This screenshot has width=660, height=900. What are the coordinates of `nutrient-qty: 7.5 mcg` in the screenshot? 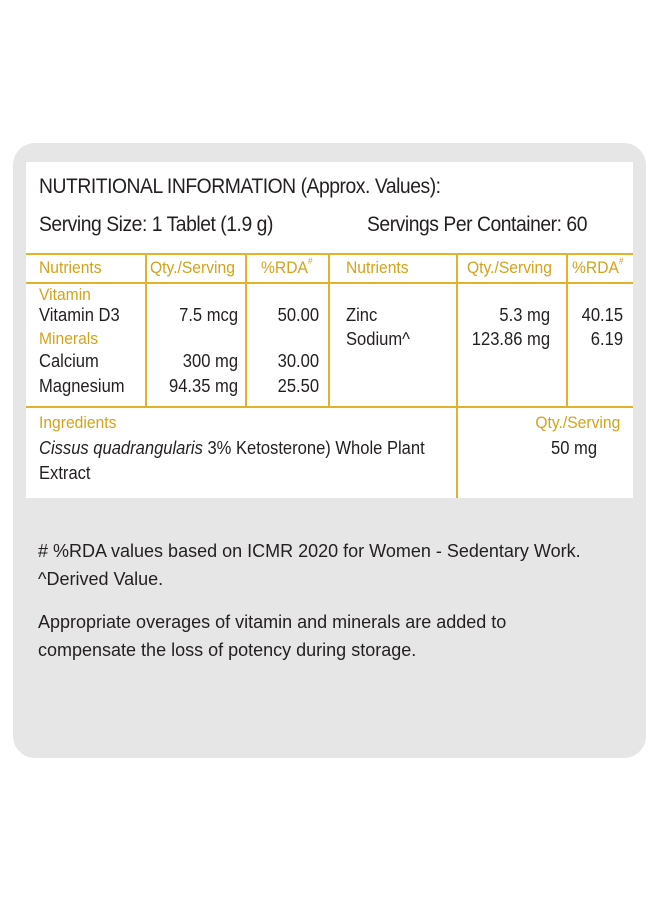 It's located at (208, 315).